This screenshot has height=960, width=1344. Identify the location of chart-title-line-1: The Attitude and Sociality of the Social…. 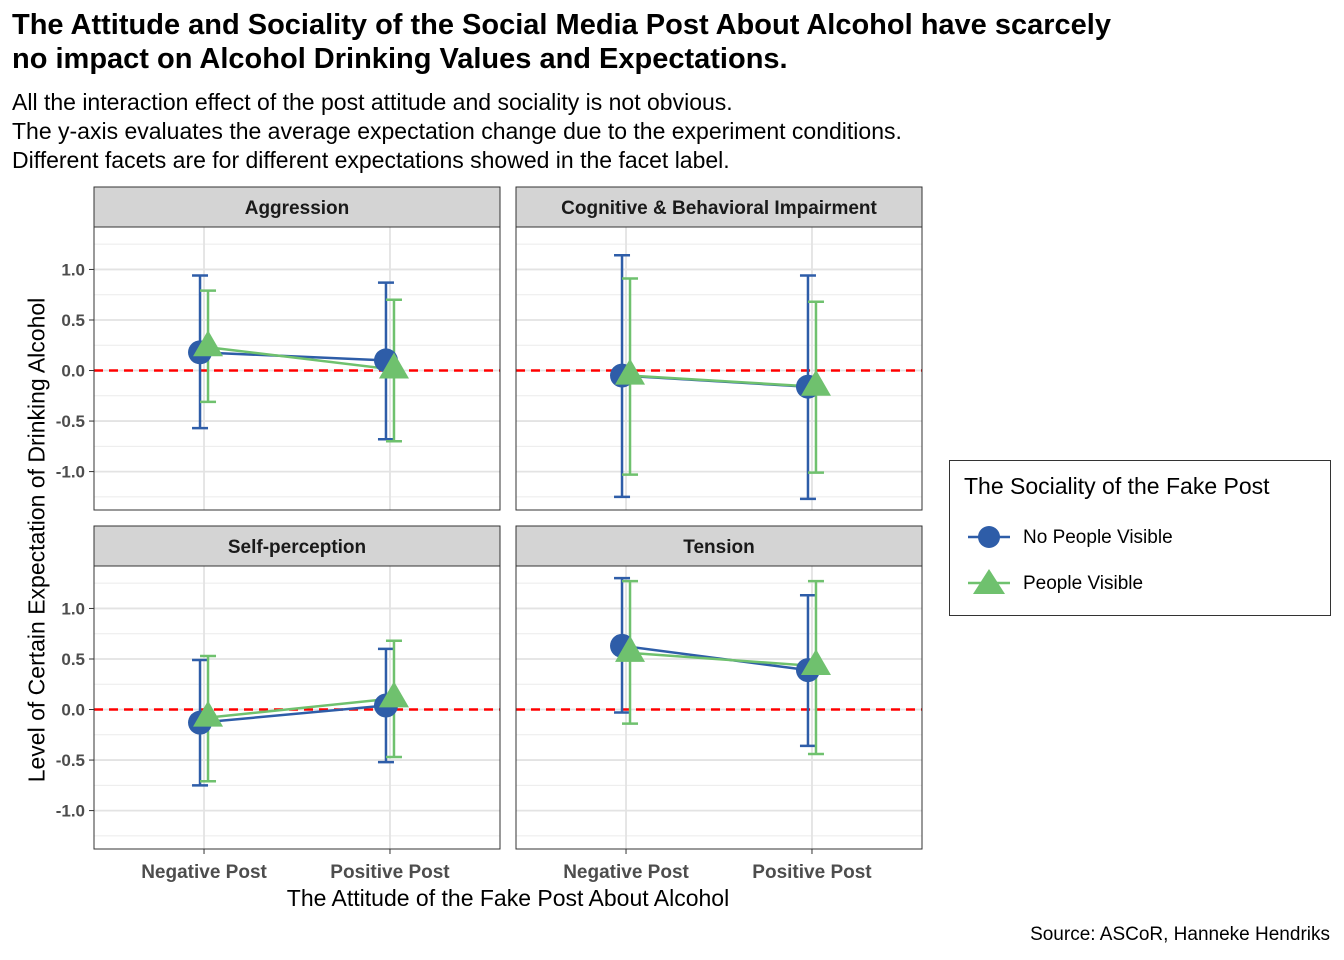
(561, 25).